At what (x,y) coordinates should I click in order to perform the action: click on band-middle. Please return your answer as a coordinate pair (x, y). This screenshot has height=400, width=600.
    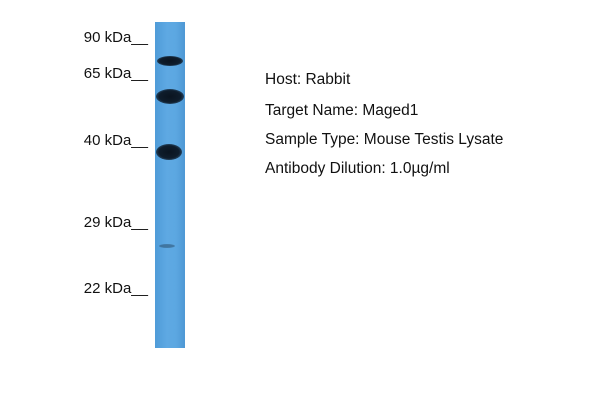
    Looking at the image, I should click on (170, 96).